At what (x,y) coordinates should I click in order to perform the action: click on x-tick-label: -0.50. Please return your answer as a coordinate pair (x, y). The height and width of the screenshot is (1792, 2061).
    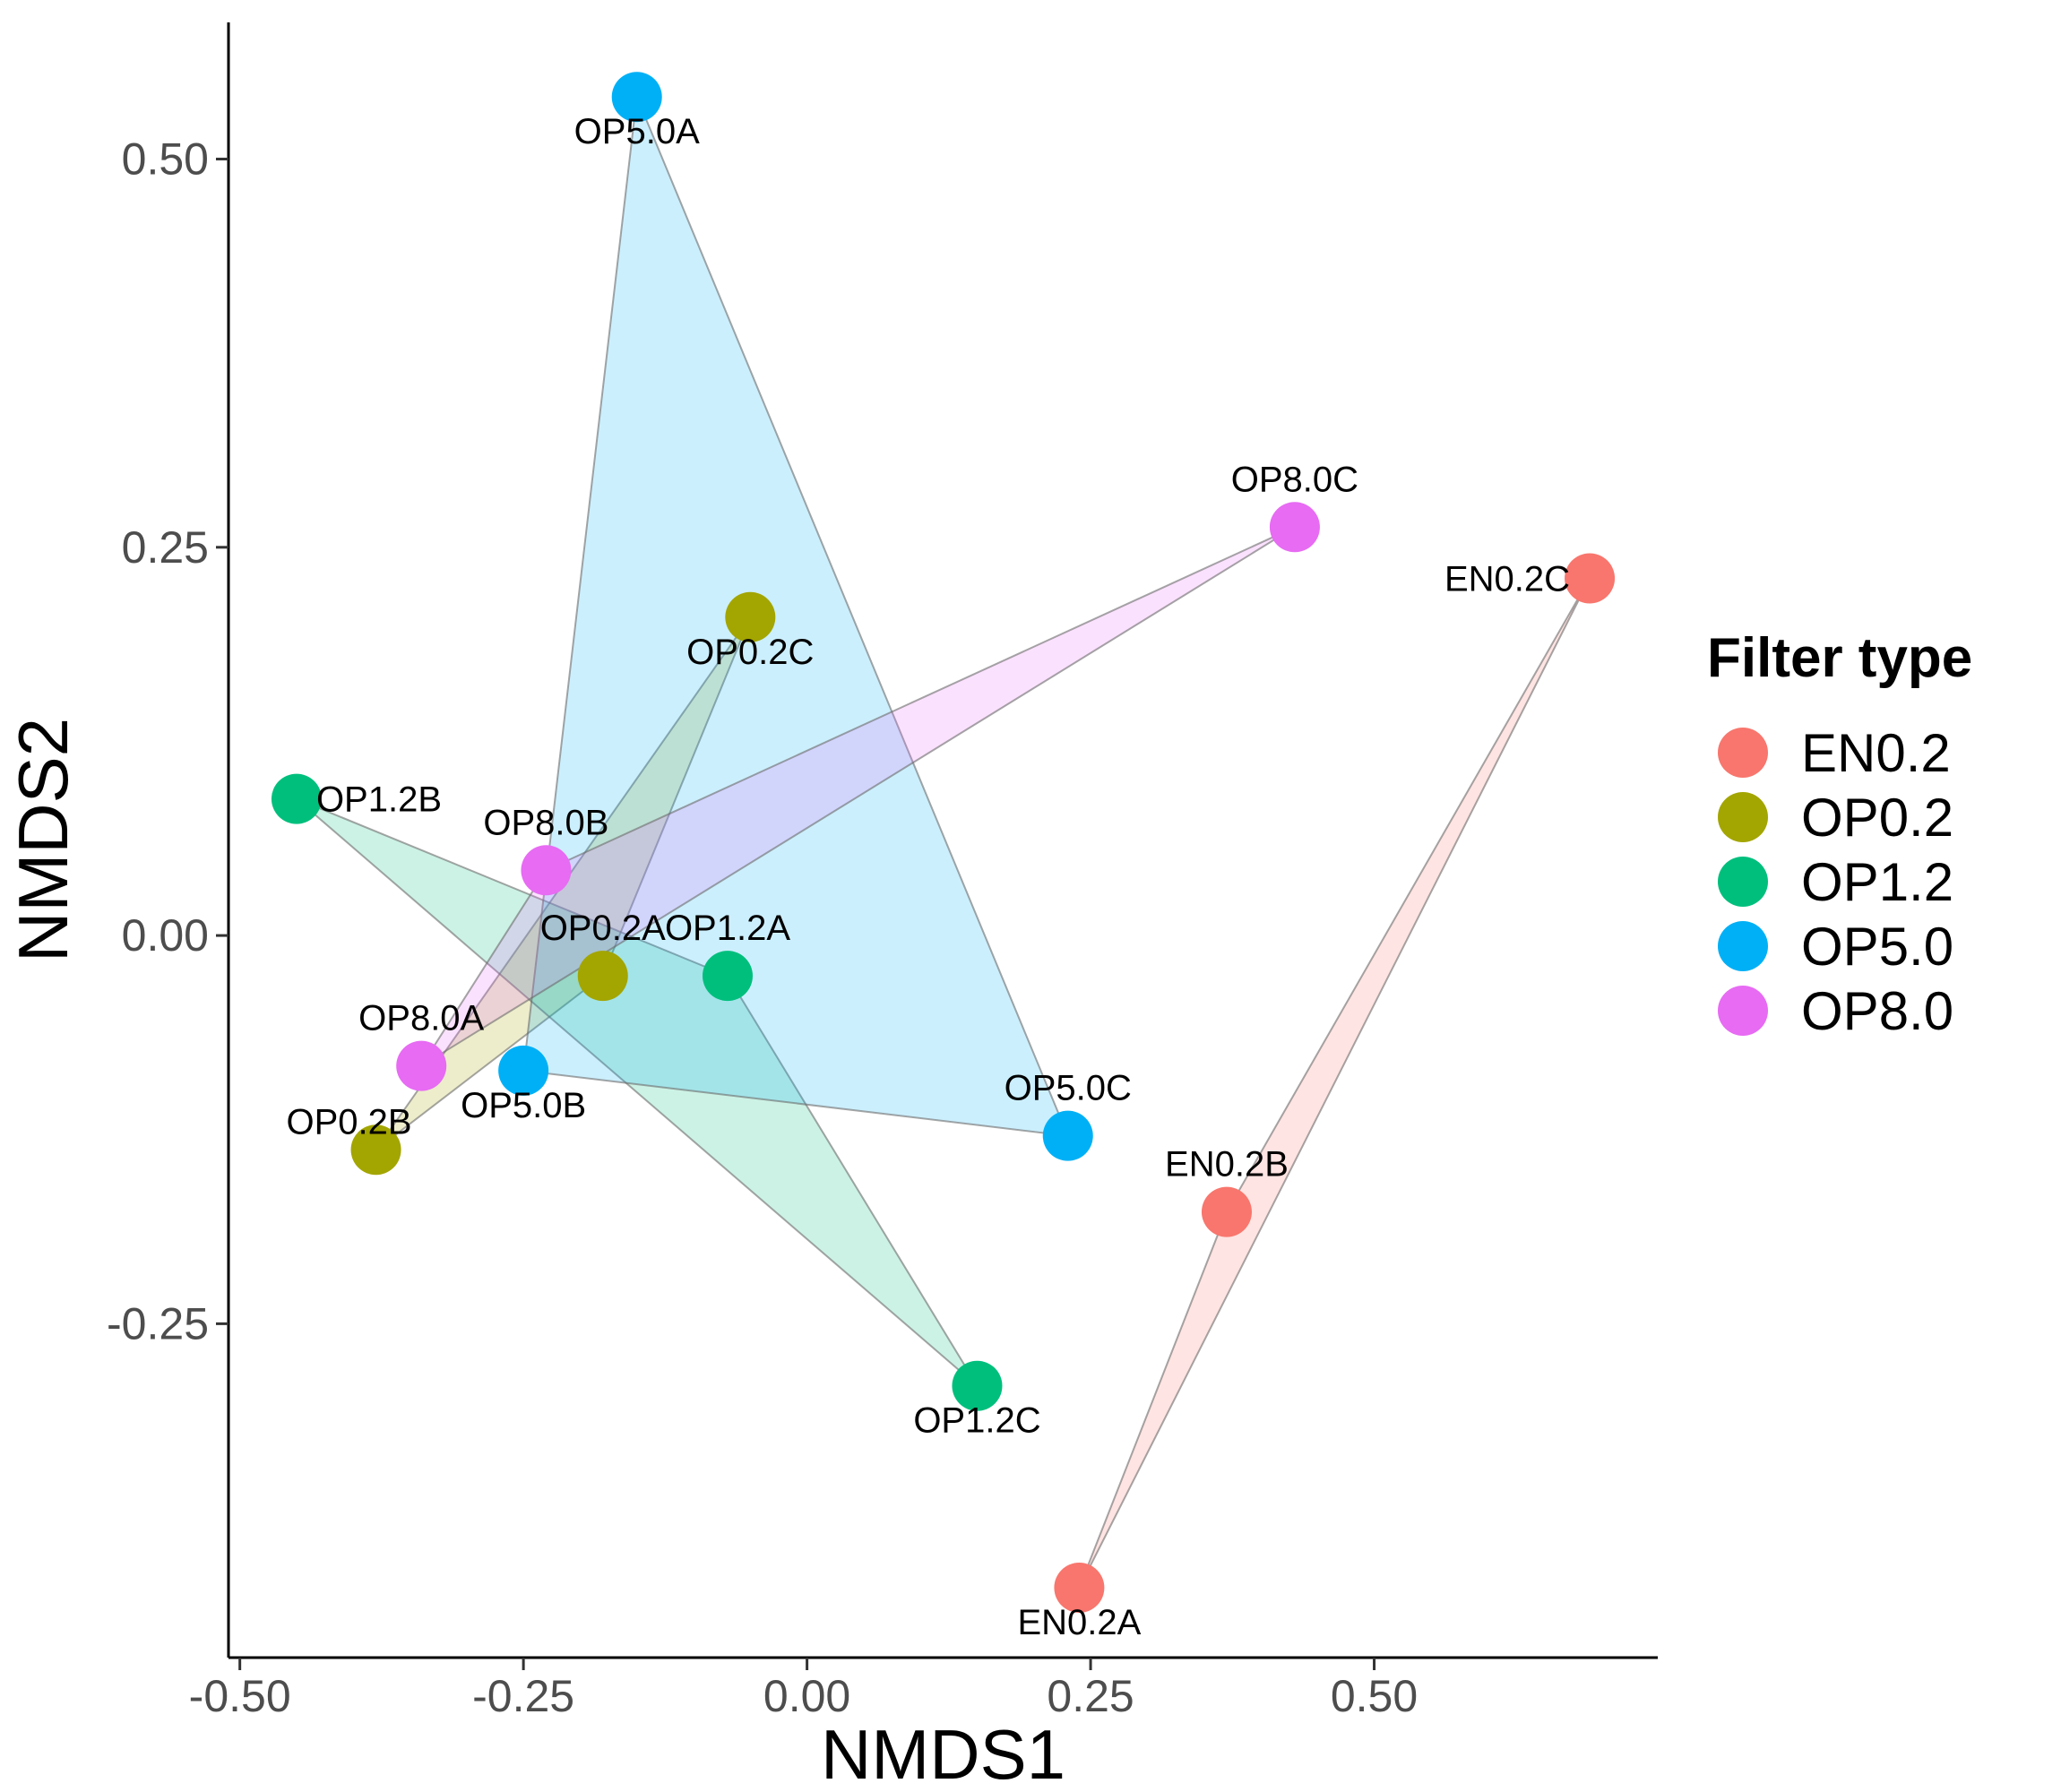
    Looking at the image, I should click on (240, 1696).